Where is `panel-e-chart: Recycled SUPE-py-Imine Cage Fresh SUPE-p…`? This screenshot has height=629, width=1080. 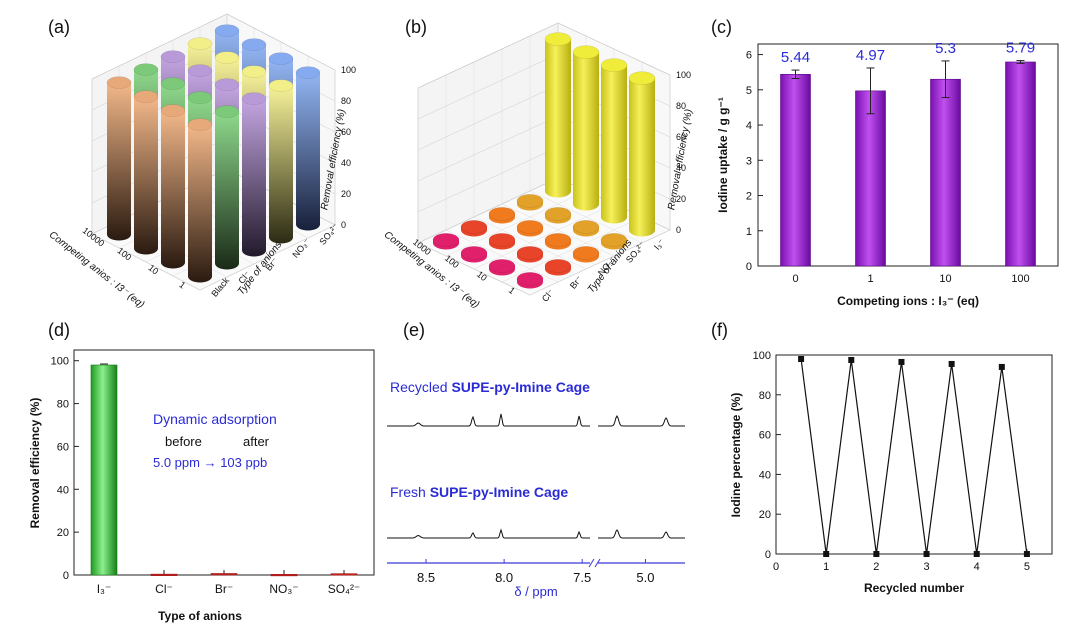
panel-e-chart: Recycled SUPE-py-Imine Cage Fresh SUPE-p… is located at coordinates (536, 489).